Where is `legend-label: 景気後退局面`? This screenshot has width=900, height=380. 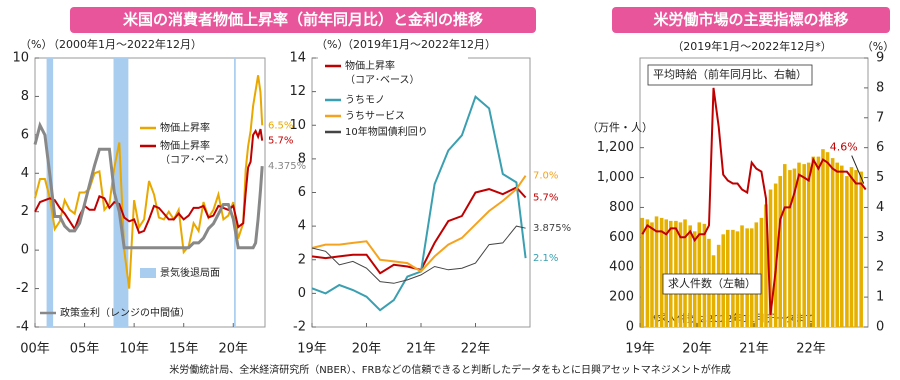
legend-label: 景気後退局面 is located at coordinates (190, 272).